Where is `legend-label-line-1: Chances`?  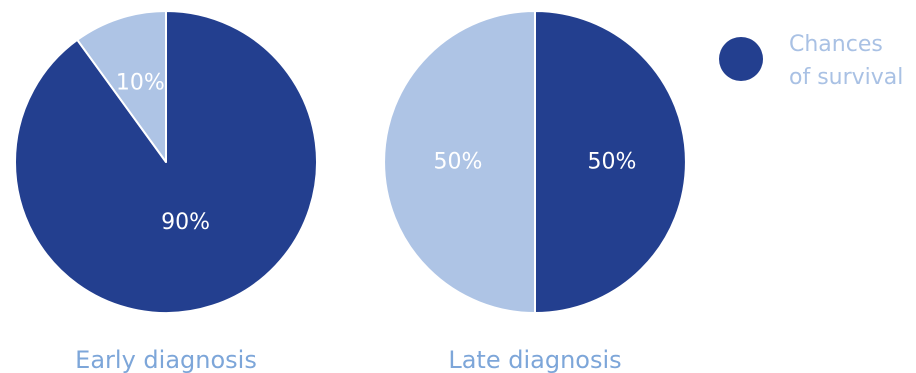
legend-label-line-1: Chances is located at coordinates (836, 44).